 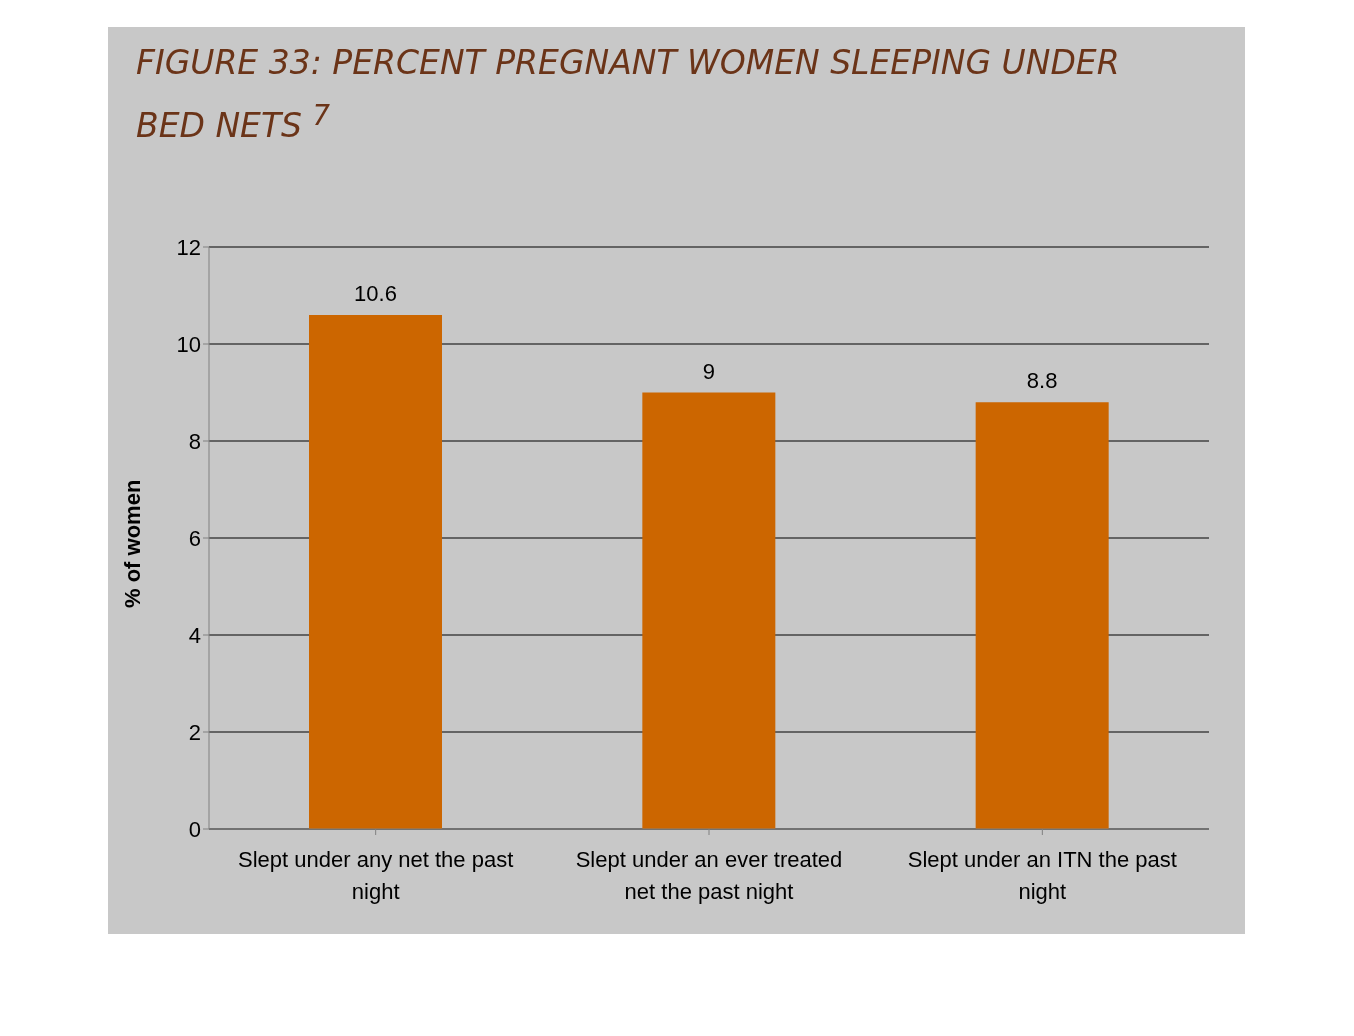 I want to click on y-axis-title: % of women, so click(x=132, y=543).